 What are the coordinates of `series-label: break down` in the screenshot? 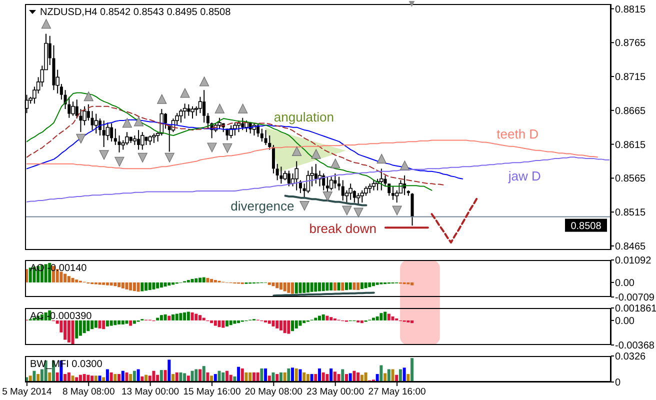 It's located at (342, 228).